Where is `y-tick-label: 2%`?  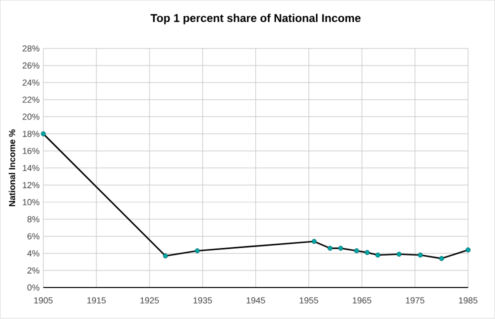 y-tick-label: 2% is located at coordinates (34, 271).